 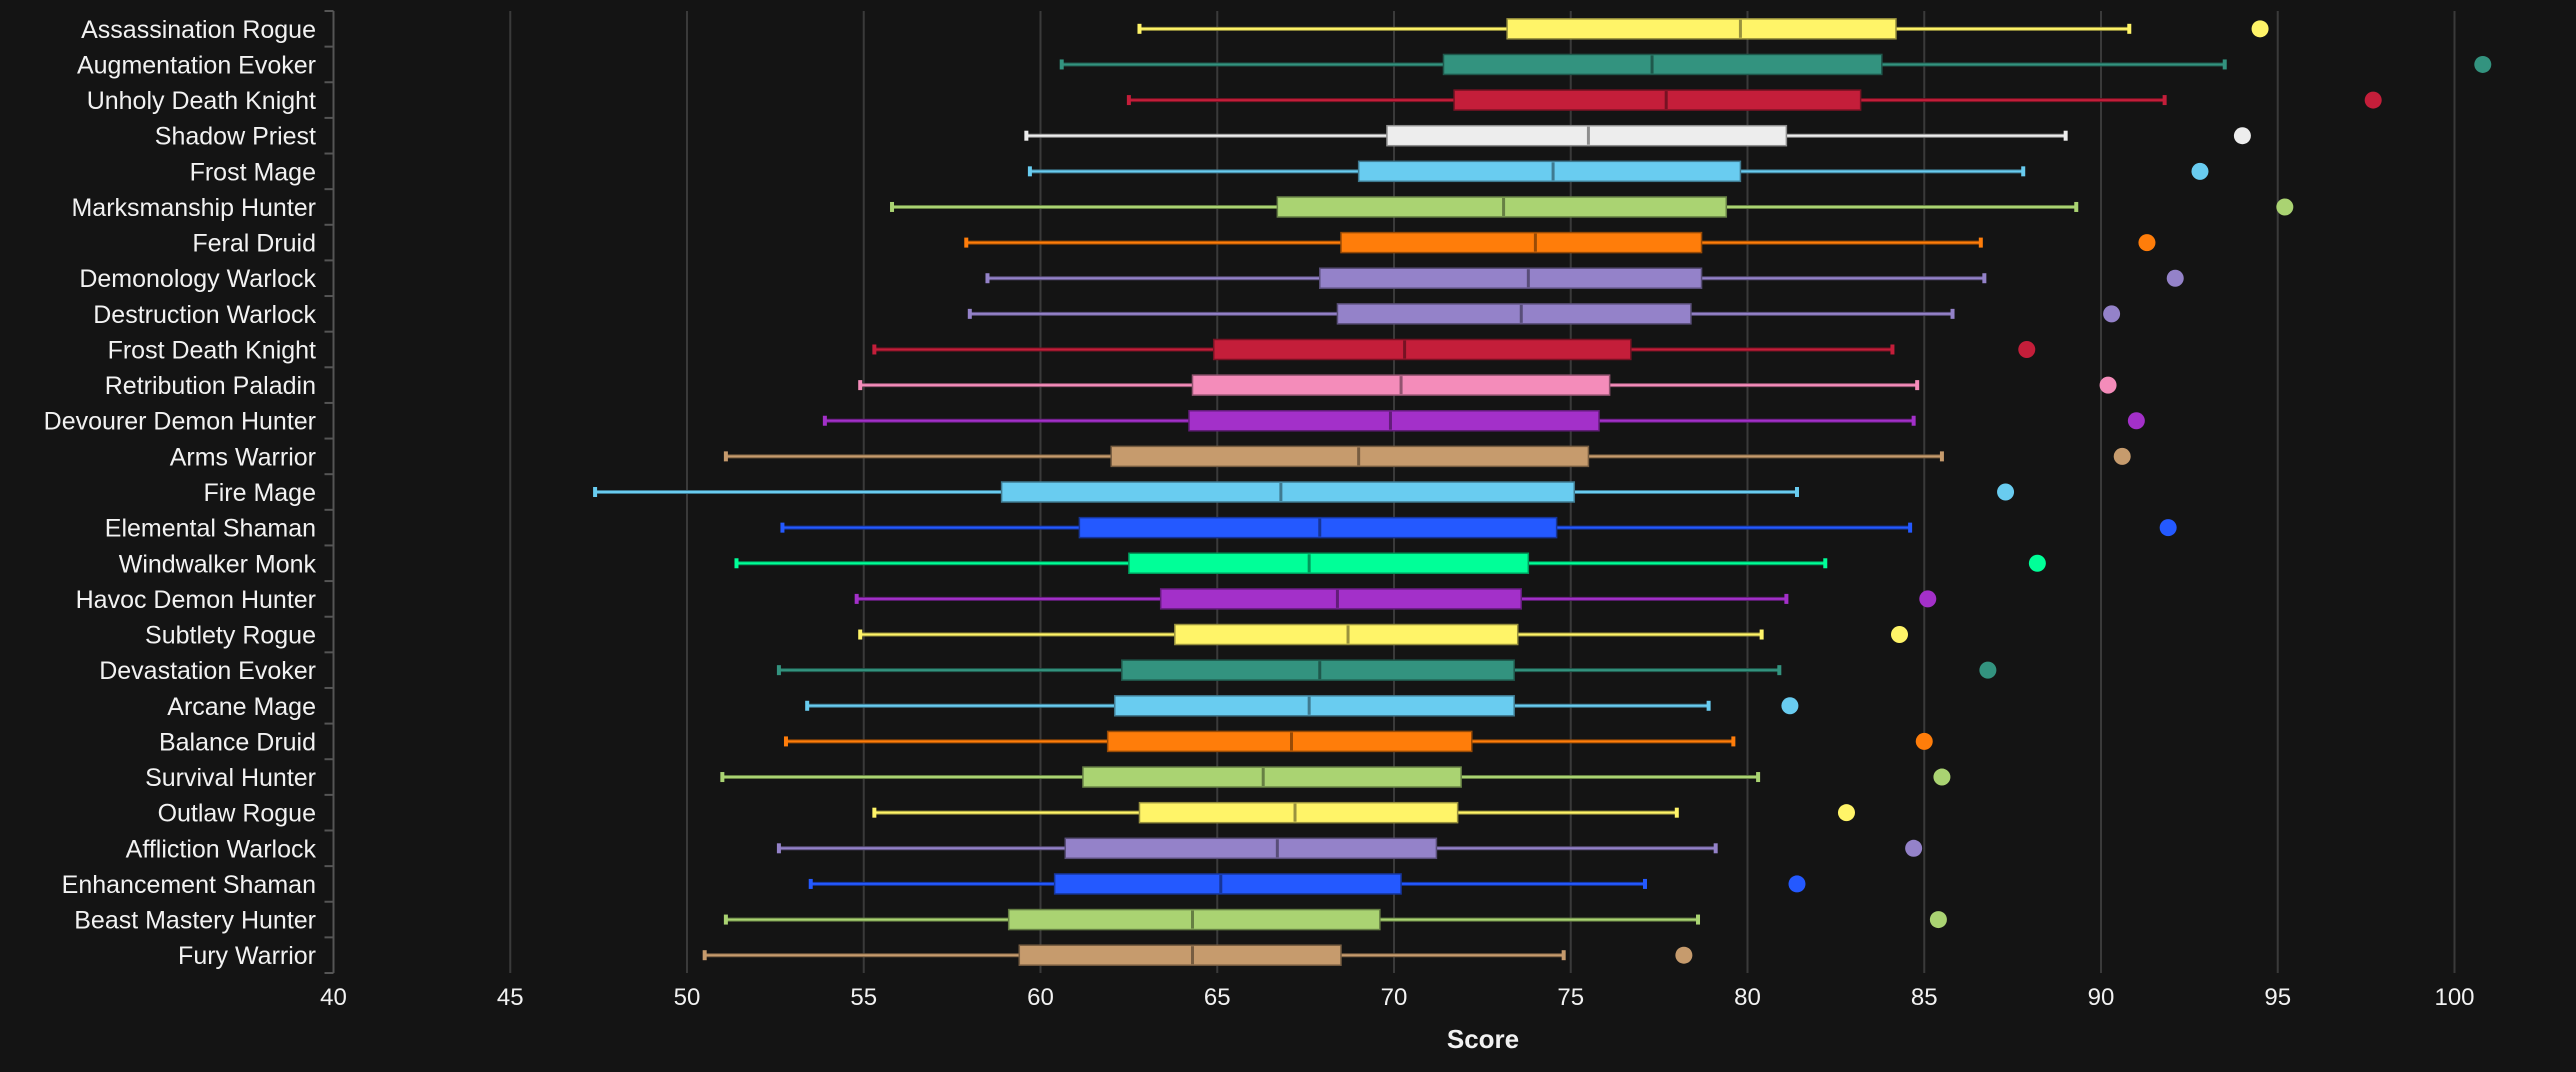 I want to click on y-tick-label: Beast Mastery Hunter, so click(x=195, y=921).